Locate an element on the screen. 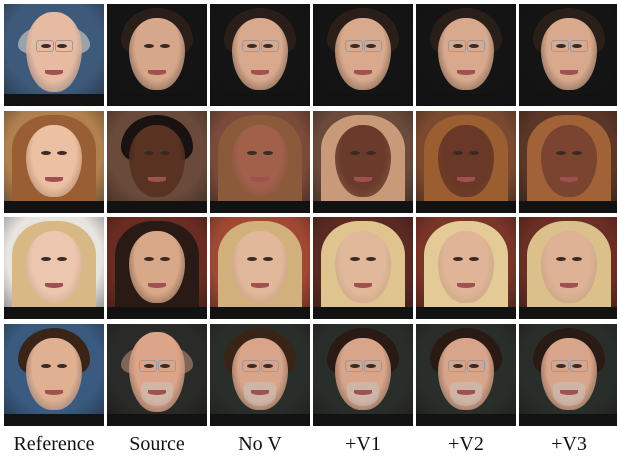  face-image-source-row2 is located at coordinates (157, 162).